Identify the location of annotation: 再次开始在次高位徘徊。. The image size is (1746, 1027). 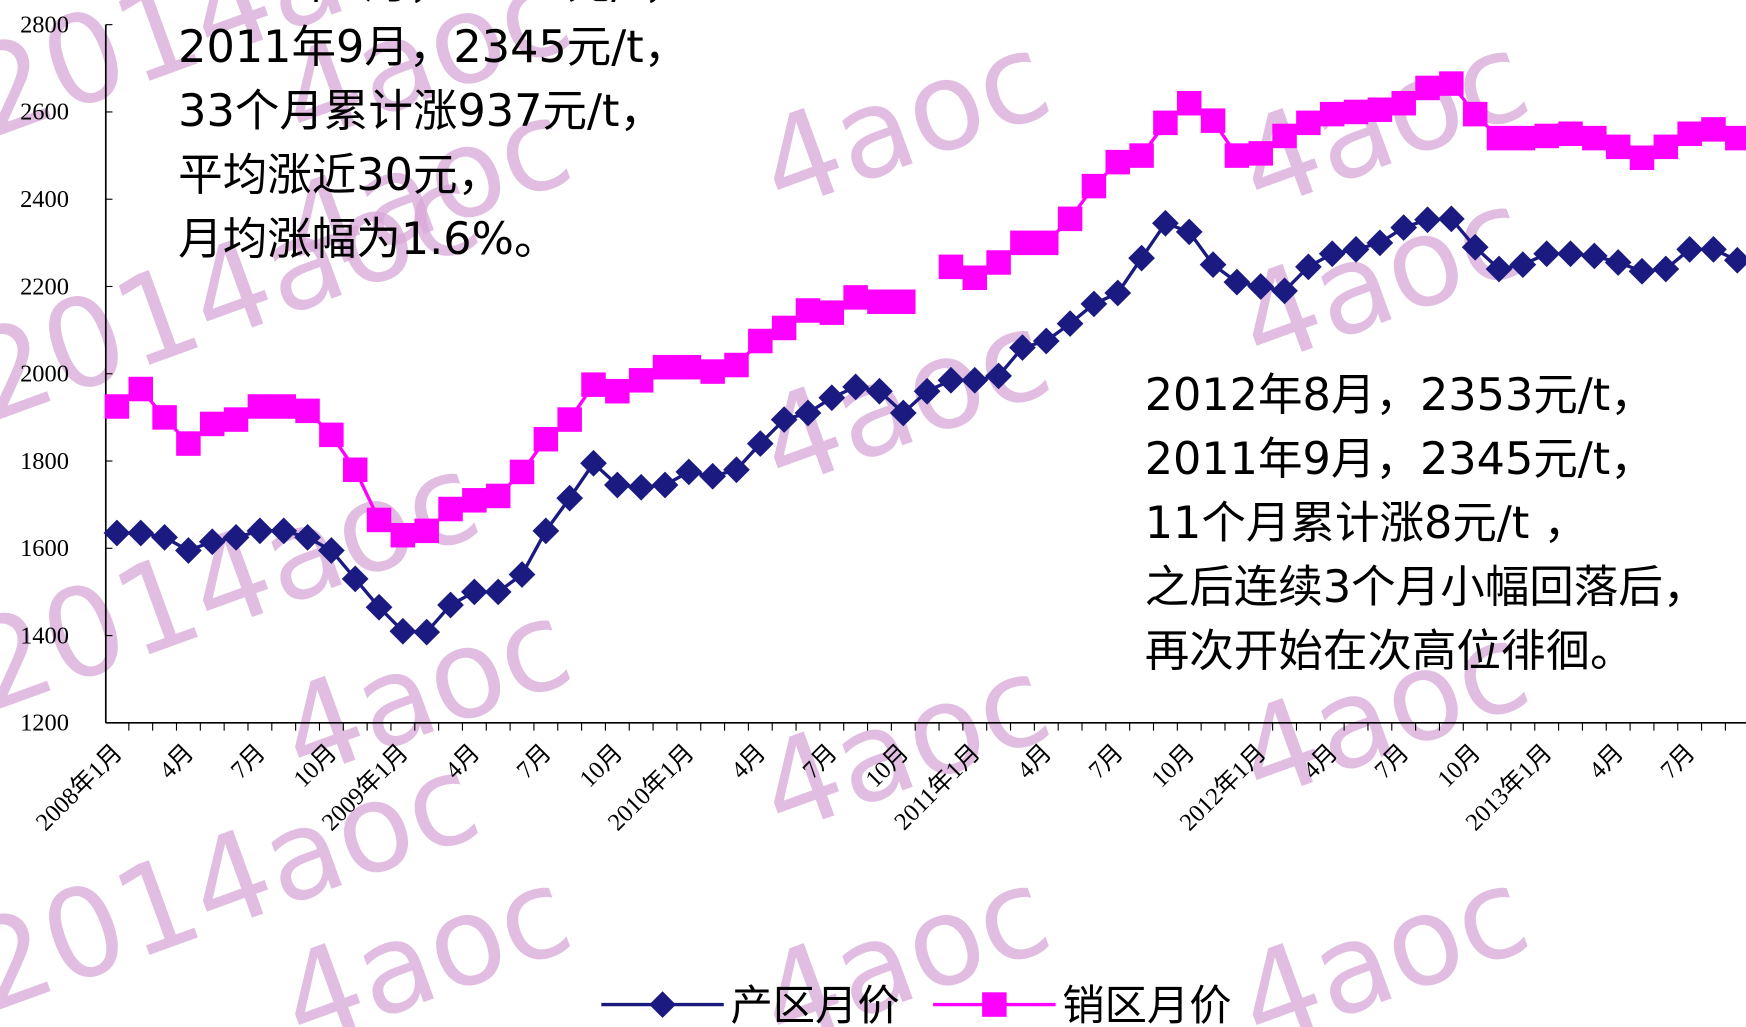
(1390, 651).